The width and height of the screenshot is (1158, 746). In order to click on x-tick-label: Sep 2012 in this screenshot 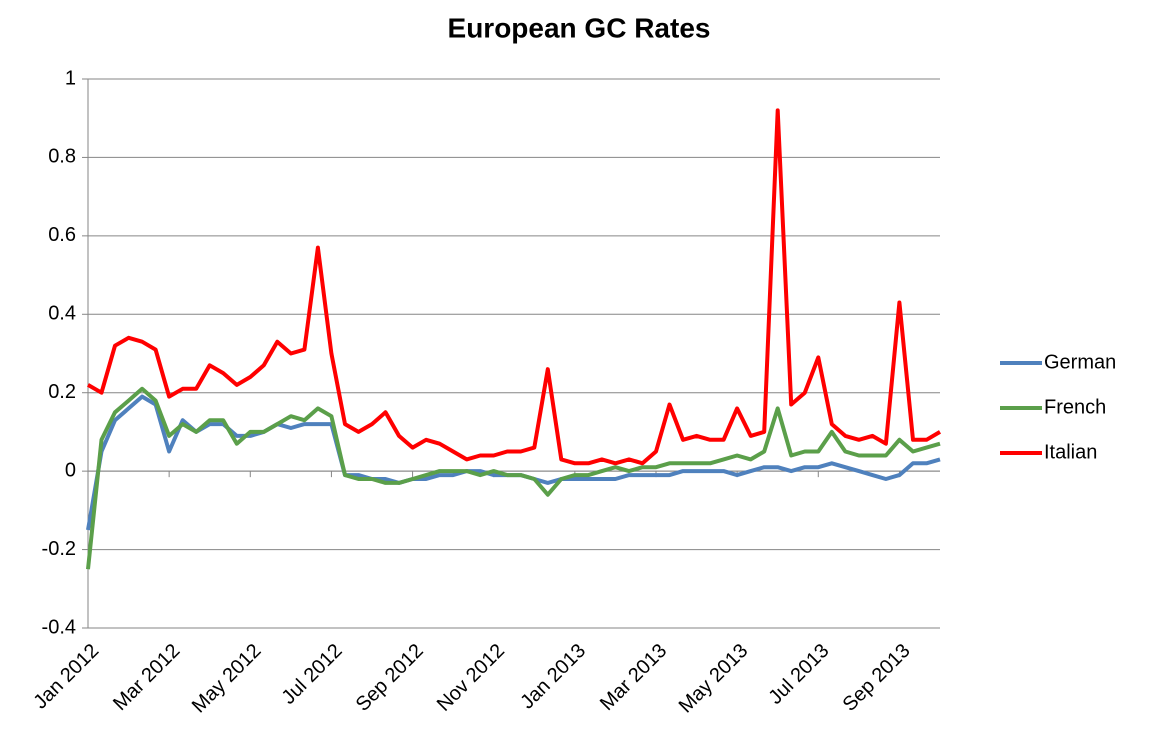, I will do `click(390, 678)`.